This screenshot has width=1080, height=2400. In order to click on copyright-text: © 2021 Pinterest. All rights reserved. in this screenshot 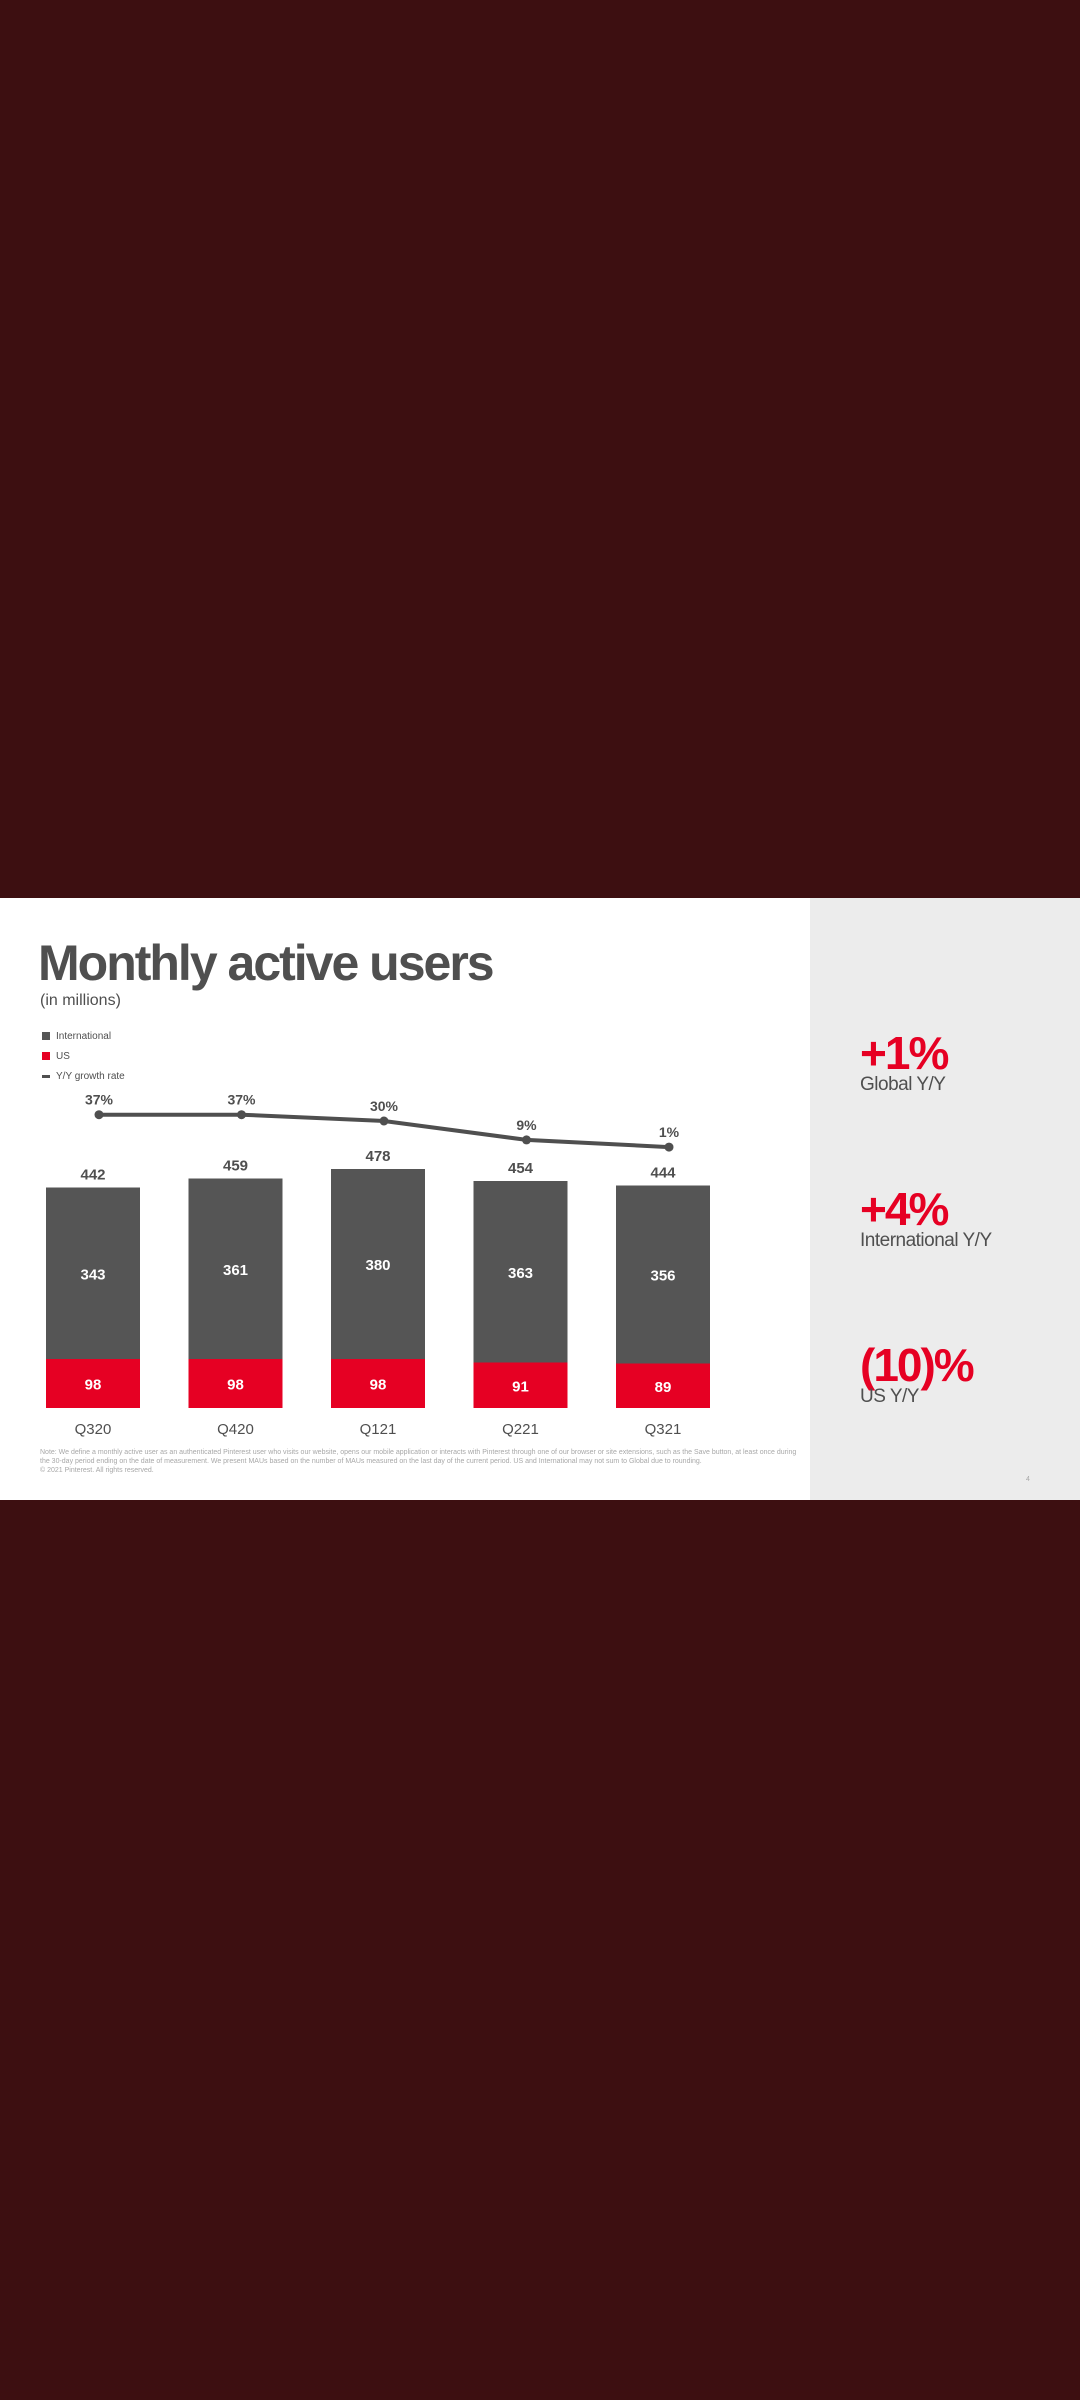, I will do `click(97, 1470)`.